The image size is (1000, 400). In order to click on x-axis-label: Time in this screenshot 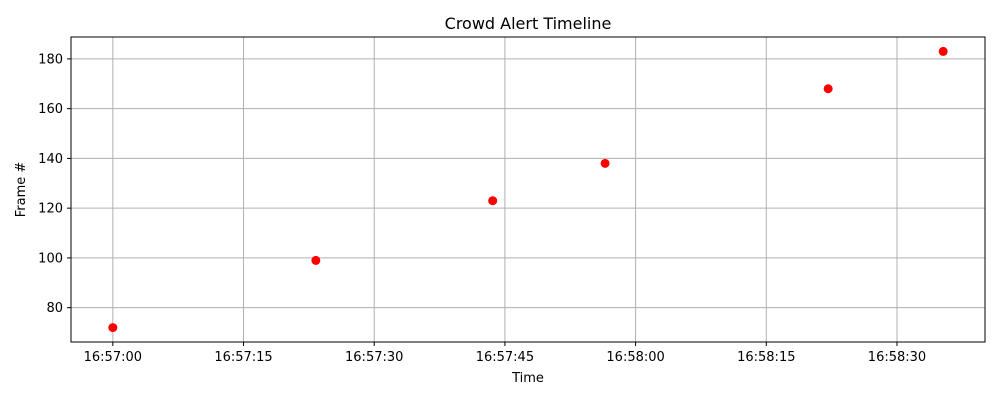, I will do `click(527, 378)`.